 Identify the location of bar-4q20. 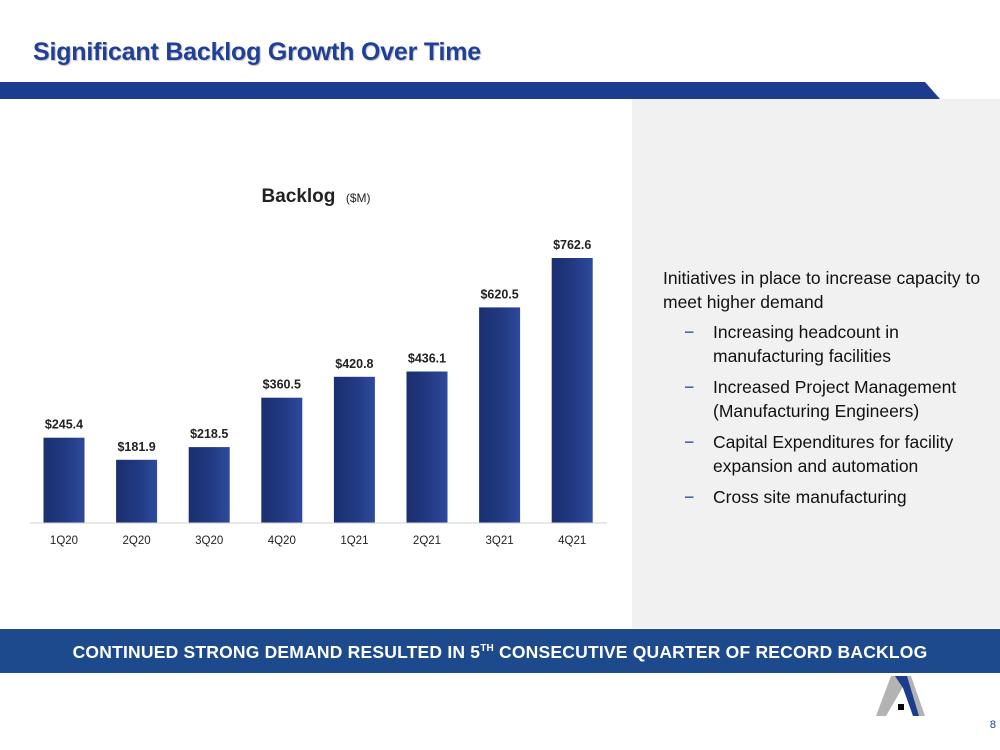
(282, 460).